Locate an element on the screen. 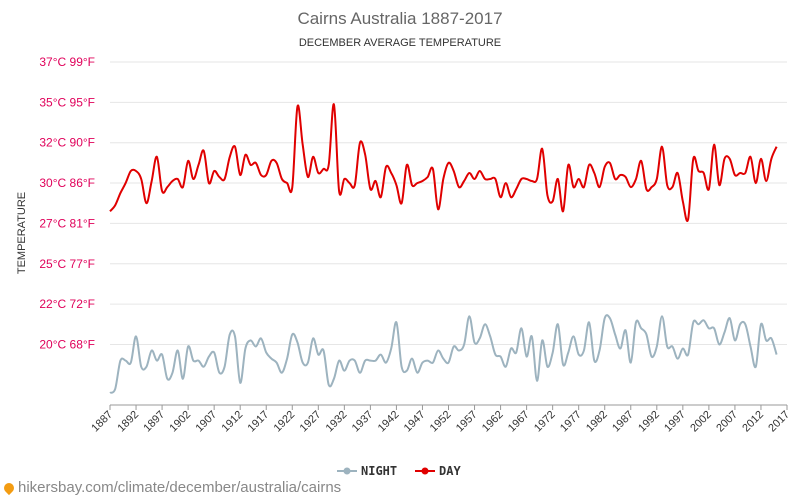 Image resolution: width=800 pixels, height=500 pixels. x-tick-label: 1902 is located at coordinates (180, 422).